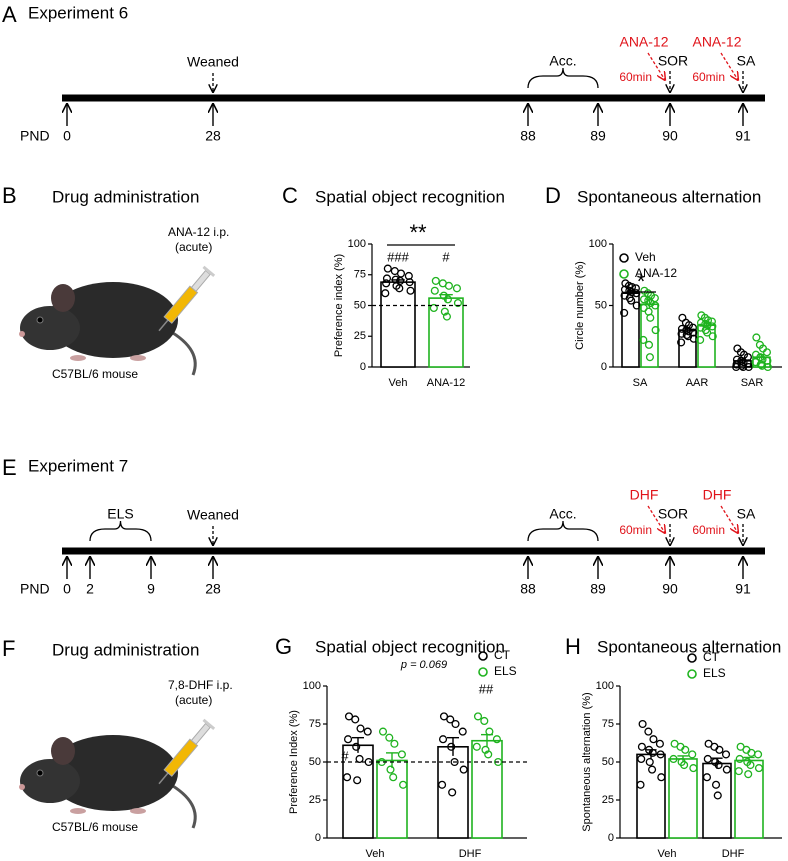  Describe the element at coordinates (645, 257) in the screenshot. I see `legend-label: Veh` at that location.